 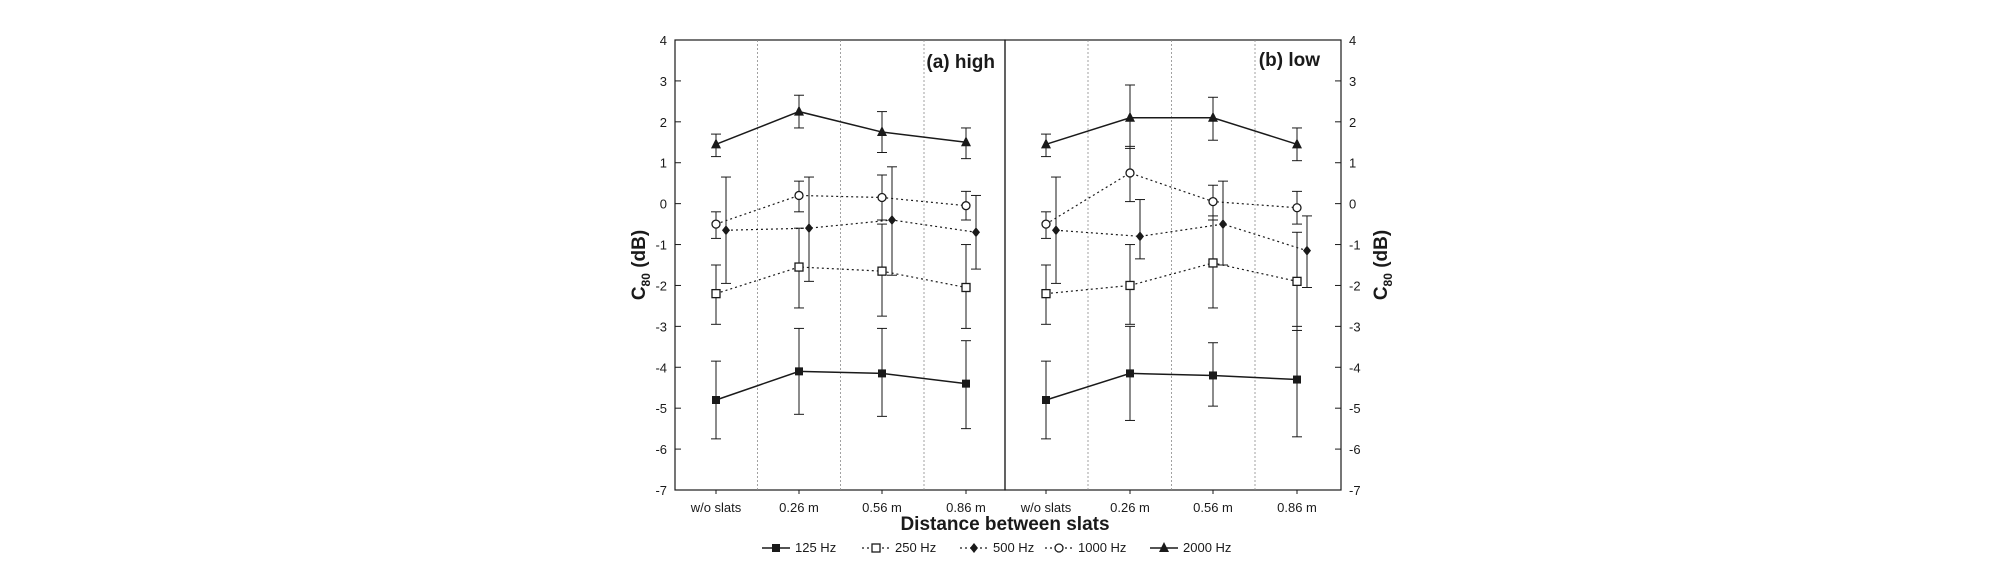 What do you see at coordinates (815, 547) in the screenshot?
I see `legend-label: 125 Hz` at bounding box center [815, 547].